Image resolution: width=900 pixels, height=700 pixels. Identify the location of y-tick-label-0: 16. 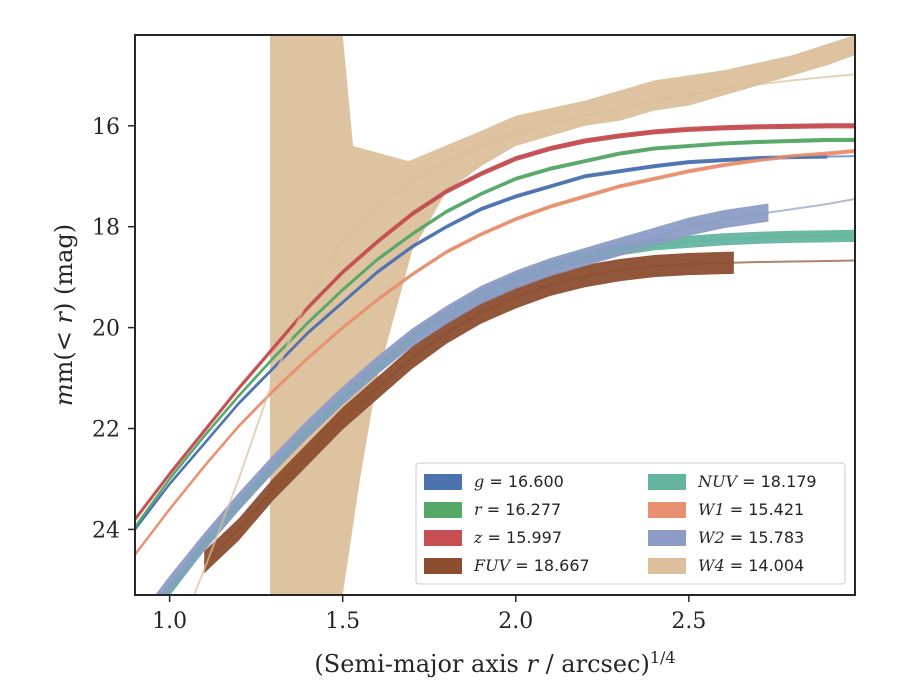
(106, 127).